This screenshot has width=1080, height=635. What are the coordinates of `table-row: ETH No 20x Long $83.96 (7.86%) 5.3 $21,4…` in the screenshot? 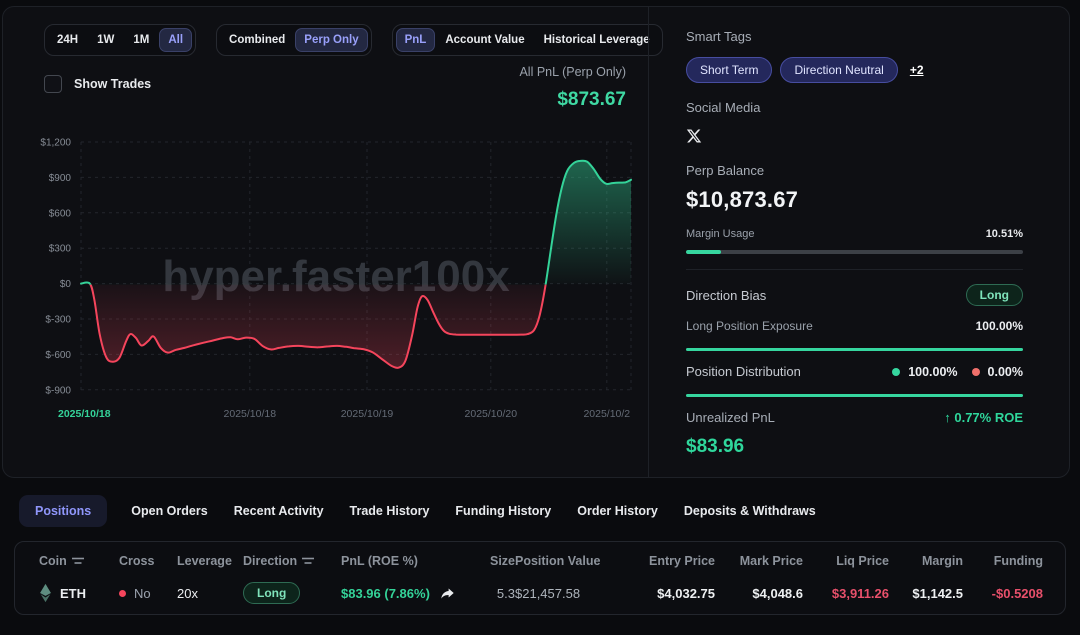 It's located at (541, 593).